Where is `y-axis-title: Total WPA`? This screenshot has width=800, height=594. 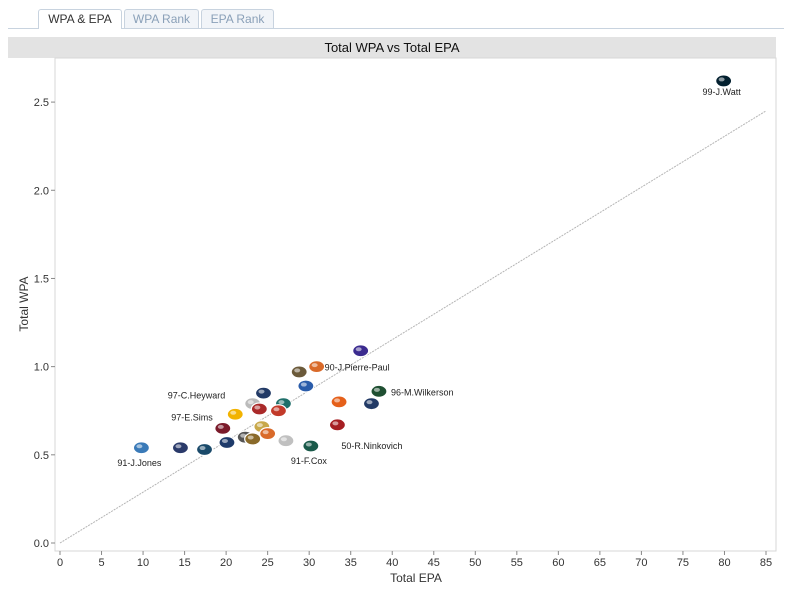 y-axis-title: Total WPA is located at coordinates (24, 303).